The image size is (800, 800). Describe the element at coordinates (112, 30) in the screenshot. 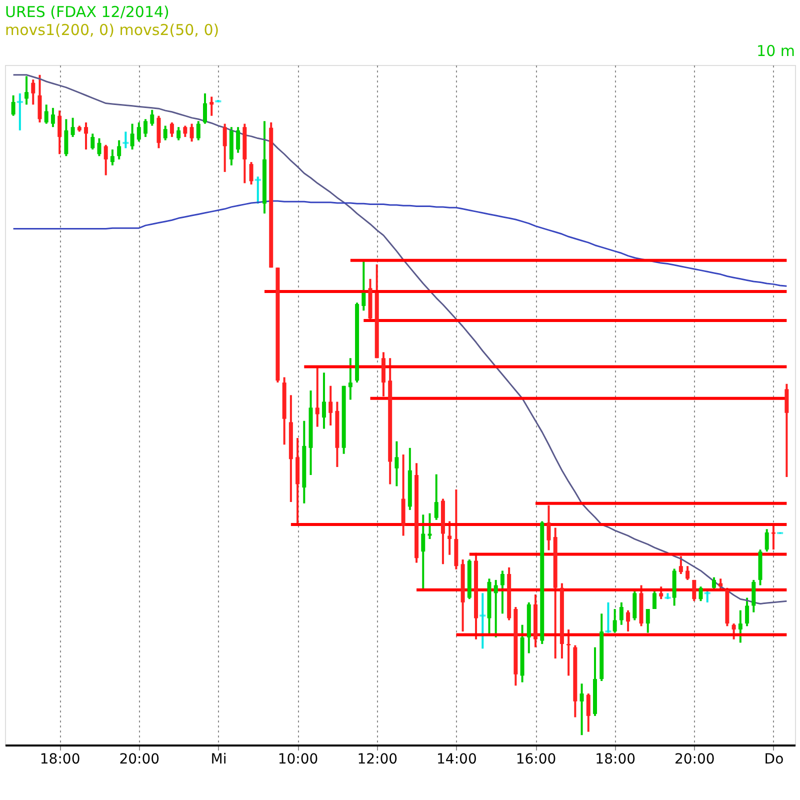

I see `chart-subtitle: movs1(200, 0) movs2(50, 0)` at that location.